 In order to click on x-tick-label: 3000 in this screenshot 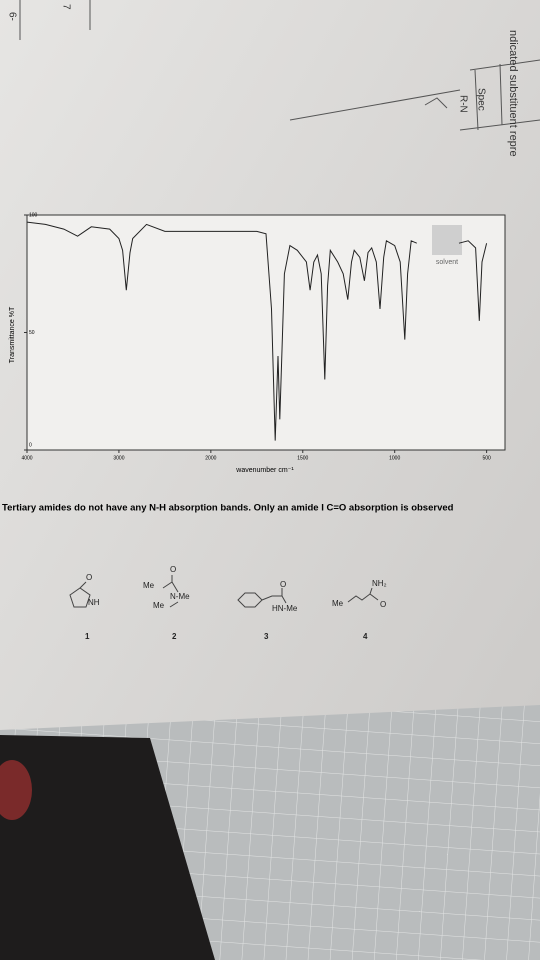, I will do `click(118, 458)`.